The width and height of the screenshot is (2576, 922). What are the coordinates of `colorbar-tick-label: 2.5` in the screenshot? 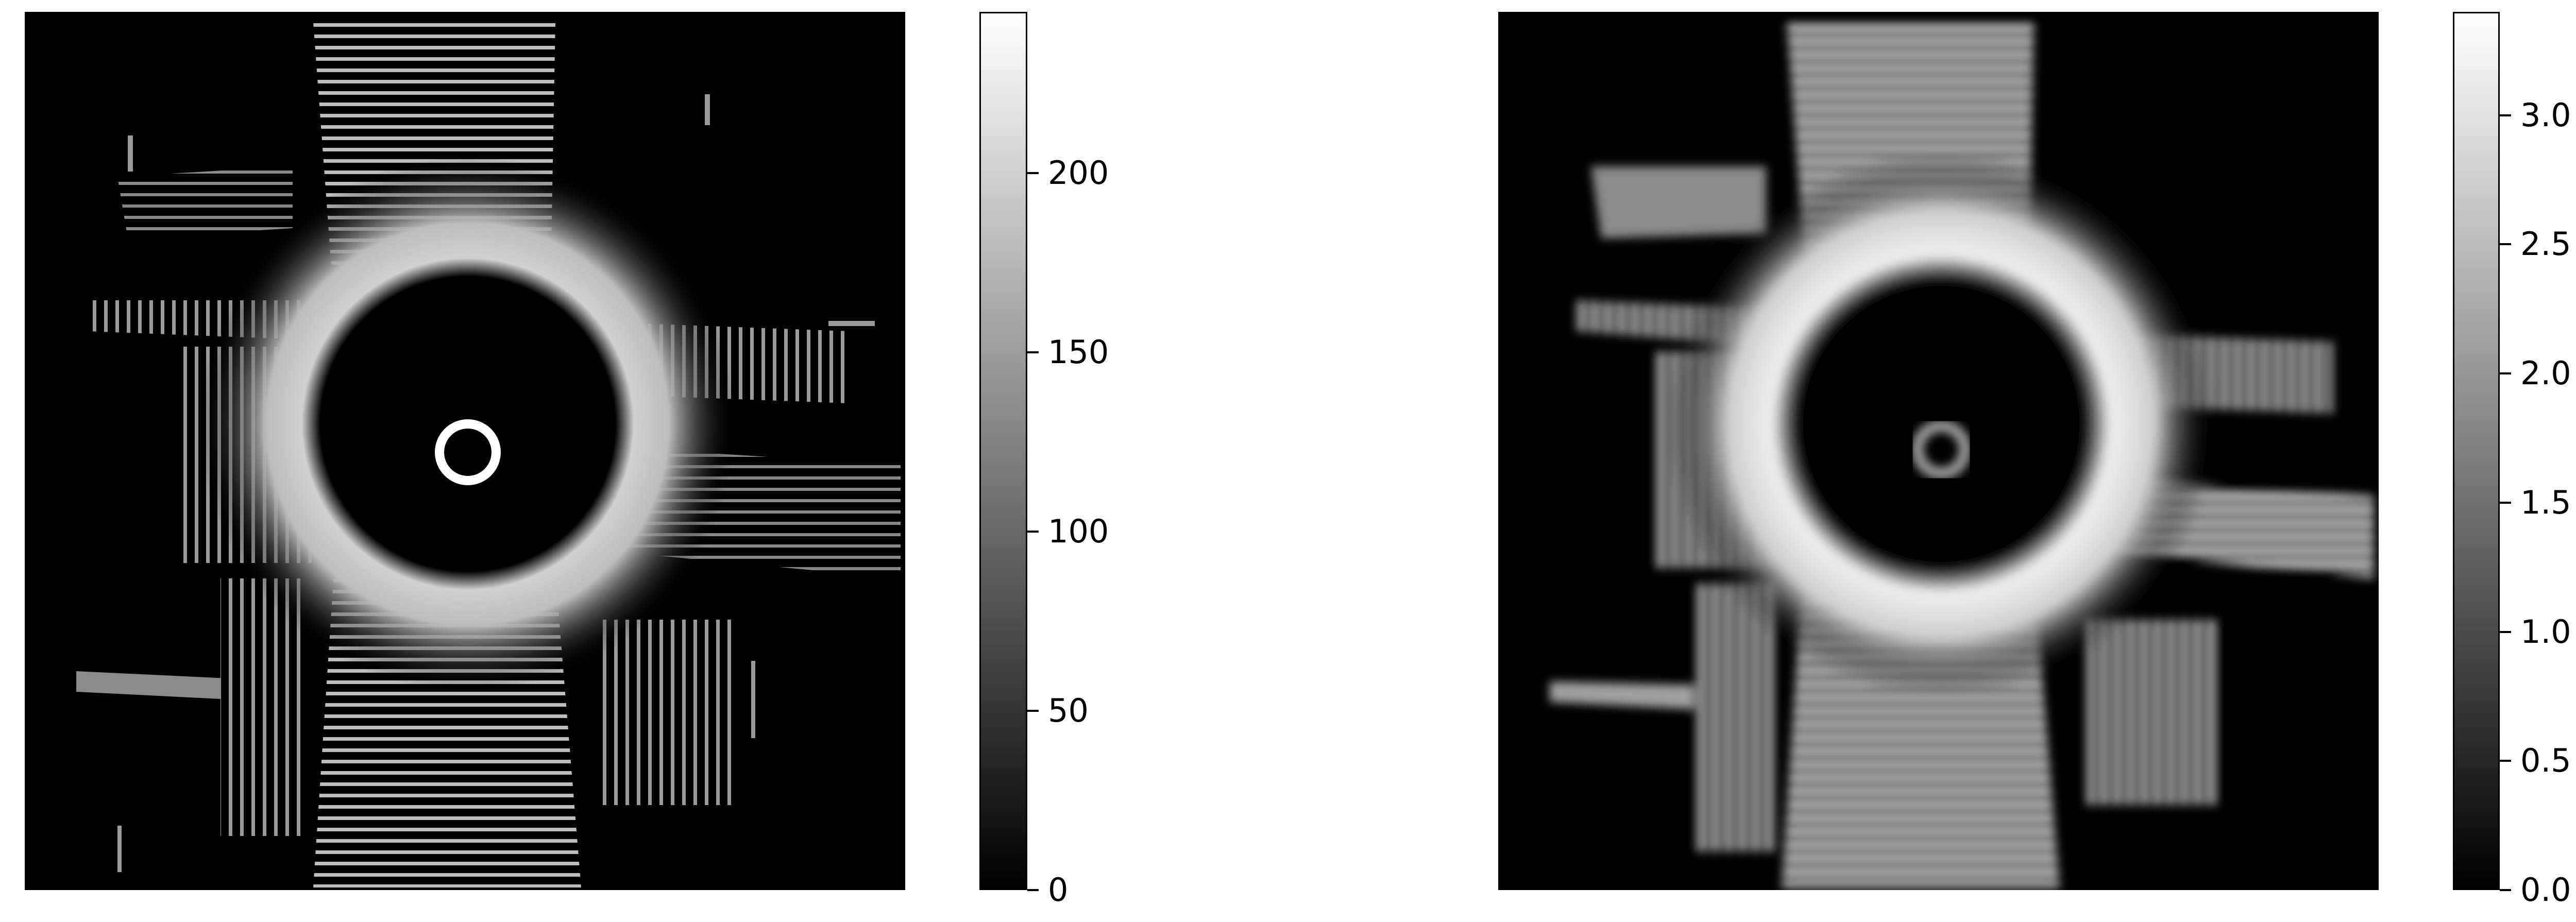 It's located at (2546, 244).